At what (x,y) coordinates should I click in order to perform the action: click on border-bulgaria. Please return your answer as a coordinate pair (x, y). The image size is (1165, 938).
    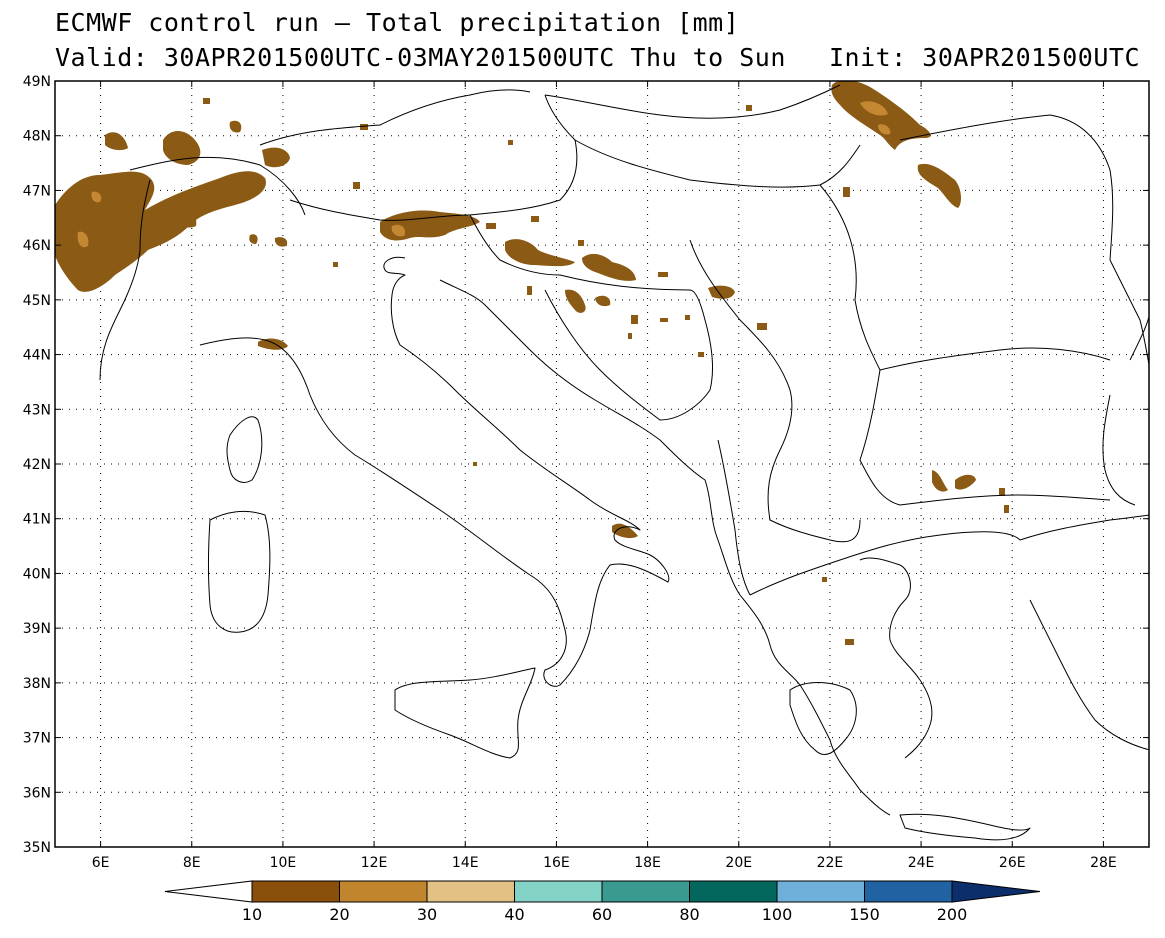
    Looking at the image, I should click on (985, 437).